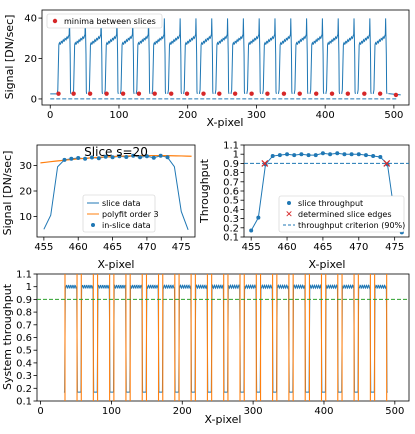 The height and width of the screenshot is (434, 415). Describe the element at coordinates (50, 115) in the screenshot. I see `panel-1-xtick-label: 0` at that location.